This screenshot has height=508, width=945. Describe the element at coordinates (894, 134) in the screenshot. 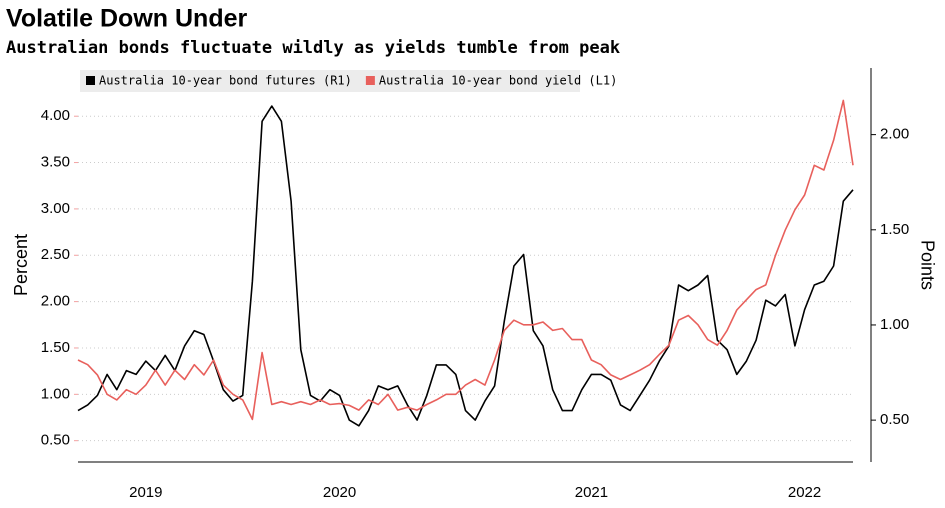

I see `y2-tick-label: 2.00` at that location.